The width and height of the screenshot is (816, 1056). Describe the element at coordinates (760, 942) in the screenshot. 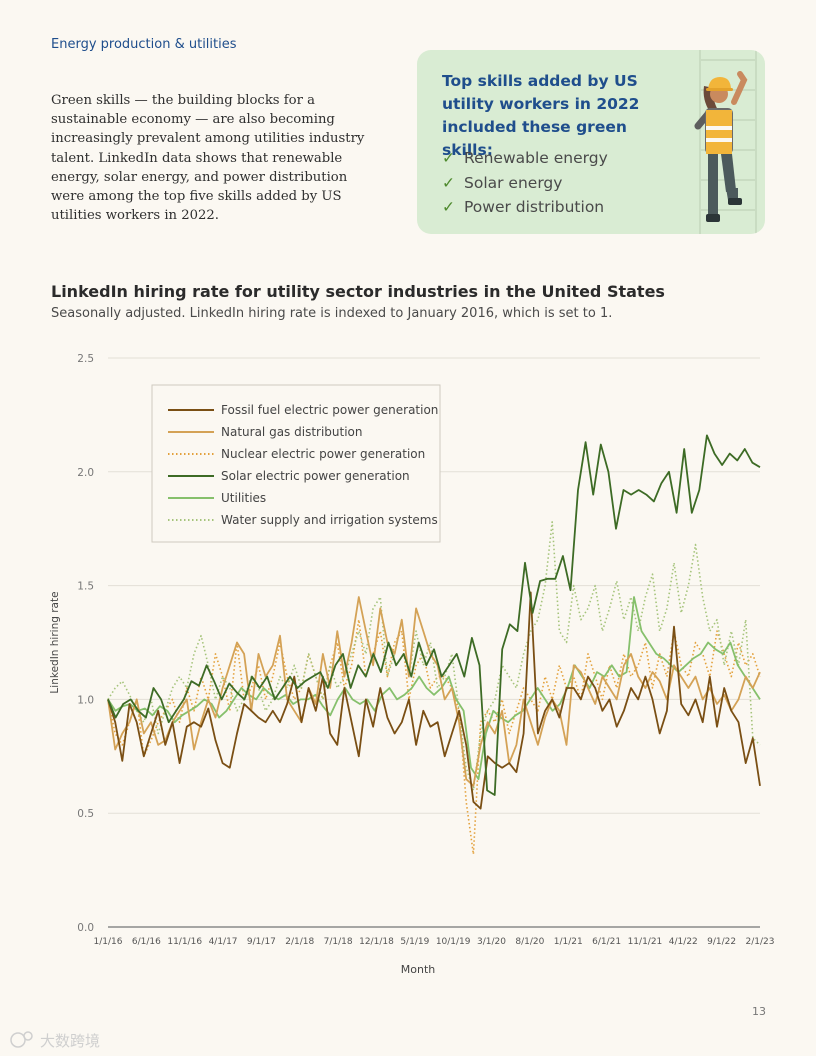

I see `x-tick-label: 2/1/23` at that location.